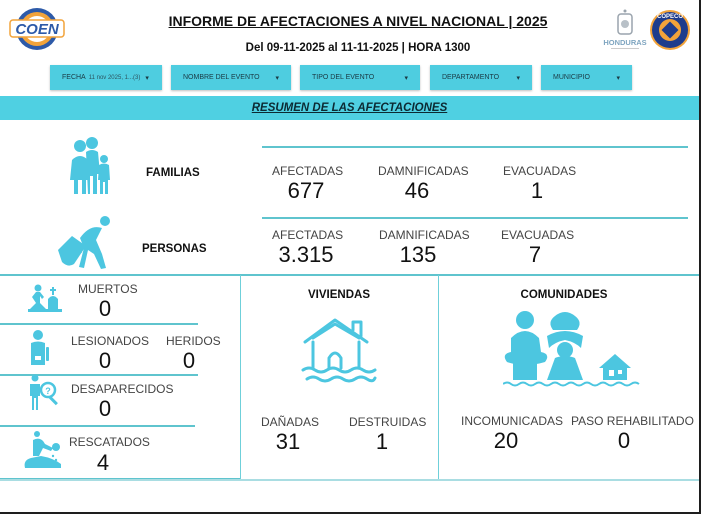 This screenshot has height=514, width=701. I want to click on filter-fecha-label: FECHA, so click(74, 77).